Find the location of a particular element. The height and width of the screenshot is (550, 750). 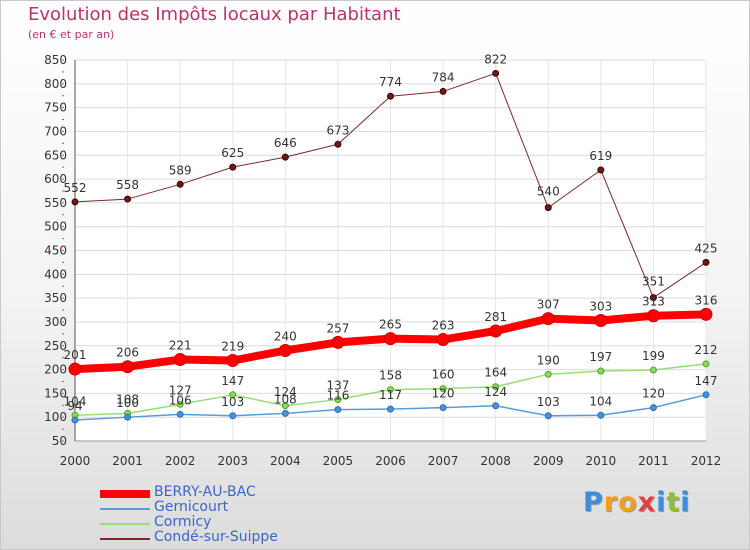

y-tick-label: 750 is located at coordinates (55, 108).